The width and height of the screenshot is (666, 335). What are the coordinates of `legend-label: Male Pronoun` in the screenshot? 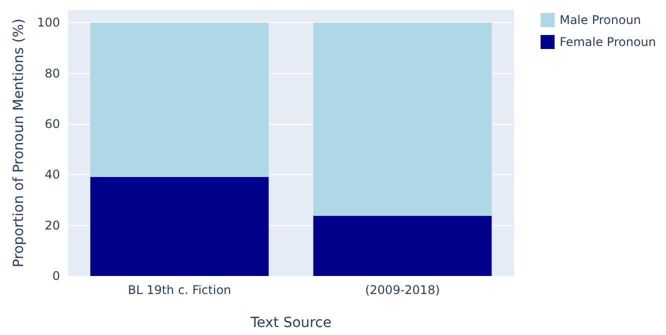 It's located at (601, 20).